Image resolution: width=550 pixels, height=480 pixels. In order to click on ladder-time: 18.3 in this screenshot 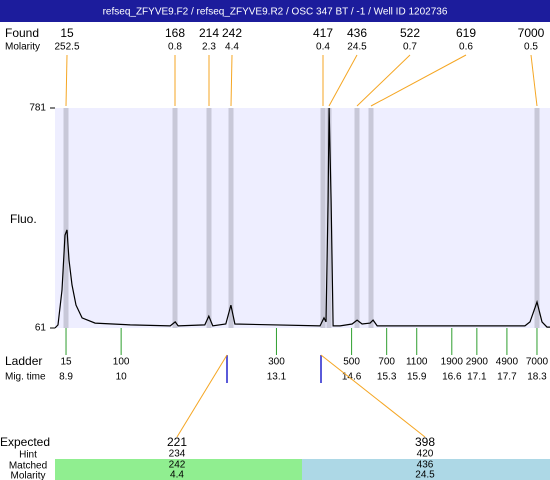, I will do `click(537, 377)`.